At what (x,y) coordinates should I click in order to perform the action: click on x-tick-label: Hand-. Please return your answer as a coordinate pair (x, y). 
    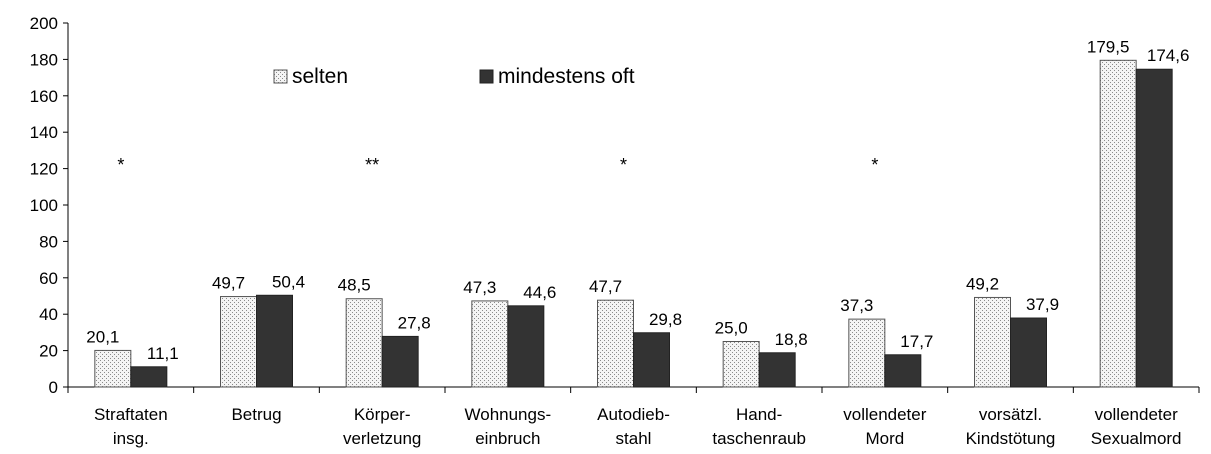
    Looking at the image, I should click on (759, 414).